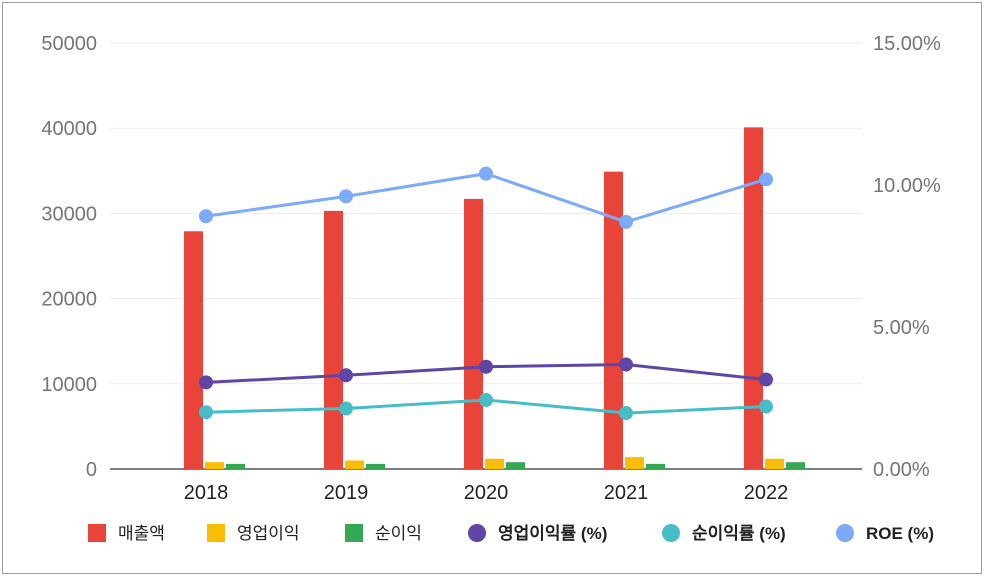  What do you see at coordinates (398, 533) in the screenshot?
I see `legend-label: 순이익` at bounding box center [398, 533].